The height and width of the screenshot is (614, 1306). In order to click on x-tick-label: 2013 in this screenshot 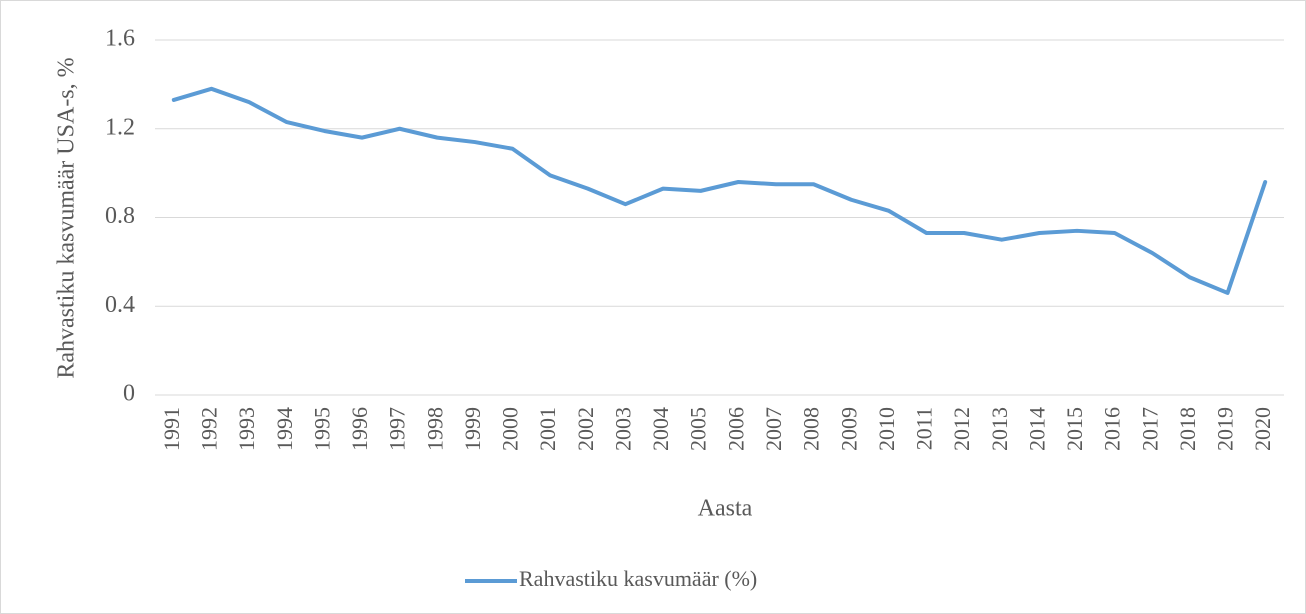, I will do `click(999, 429)`.